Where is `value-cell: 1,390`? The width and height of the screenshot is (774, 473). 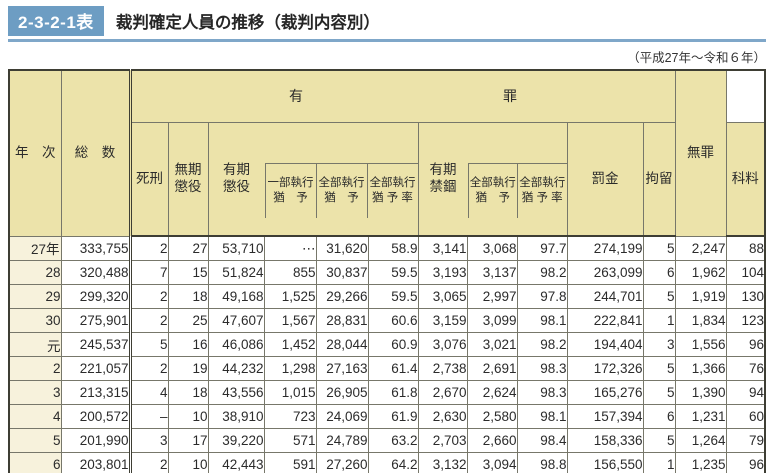
value-cell: 1,390 is located at coordinates (700, 392).